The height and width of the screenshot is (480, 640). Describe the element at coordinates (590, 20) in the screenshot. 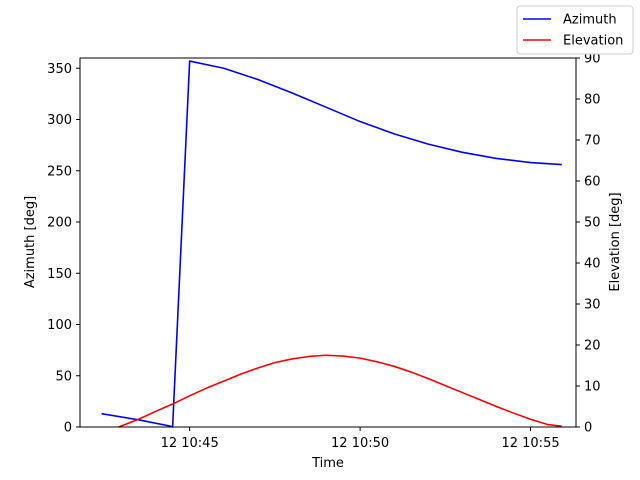

I see `legend-label-azimuth: Azimuth` at that location.